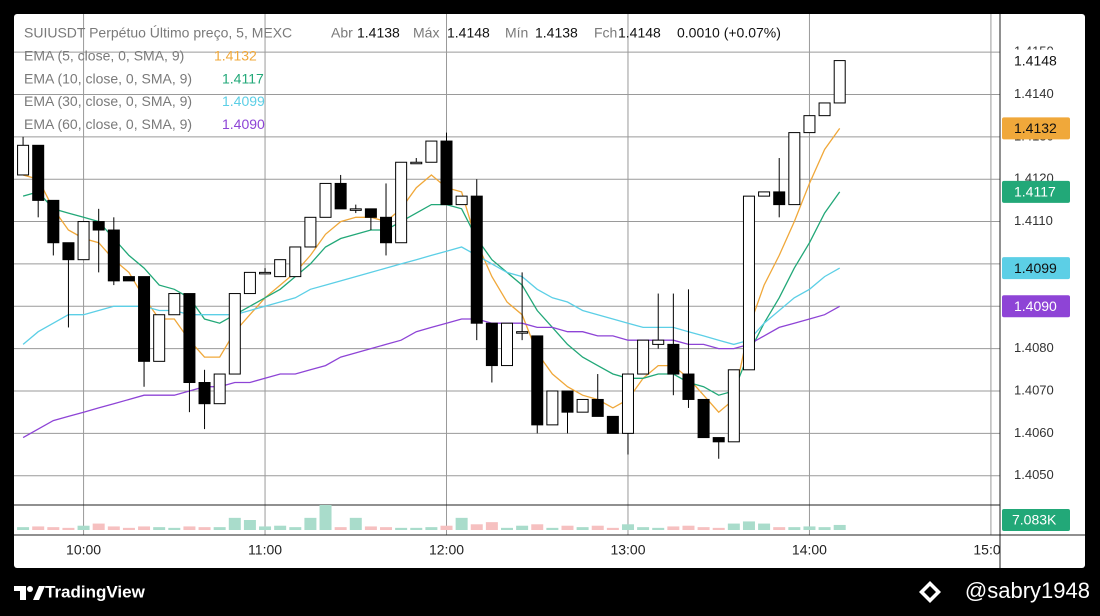  What do you see at coordinates (243, 124) in the screenshot?
I see `legend-series-value: 1.4090` at bounding box center [243, 124].